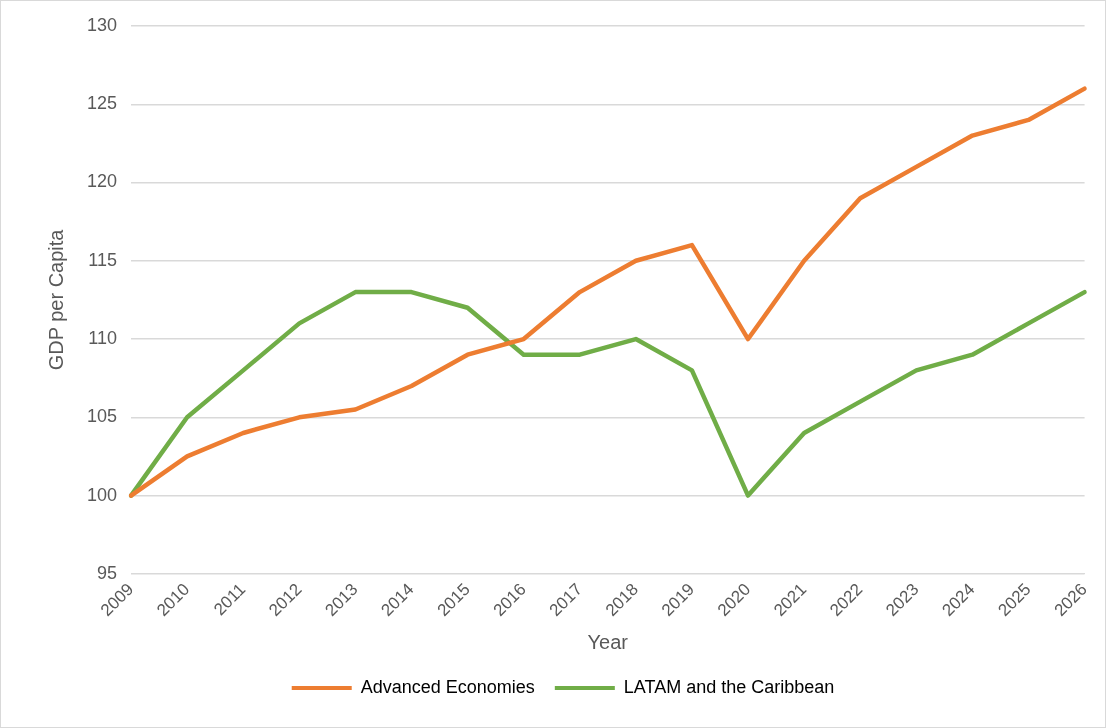 The height and width of the screenshot is (728, 1106). What do you see at coordinates (107, 572) in the screenshot?
I see `y-tick-label: 95` at bounding box center [107, 572].